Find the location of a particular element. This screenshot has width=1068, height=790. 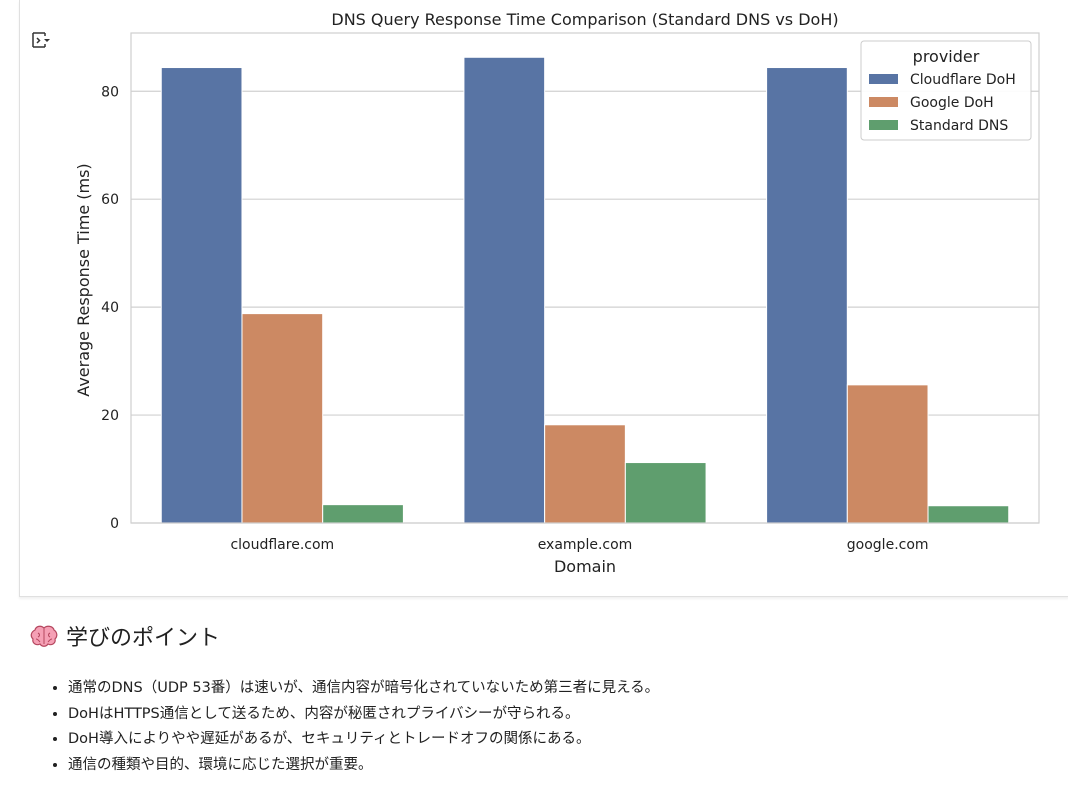

output-toggle-icon is located at coordinates (40, 40).